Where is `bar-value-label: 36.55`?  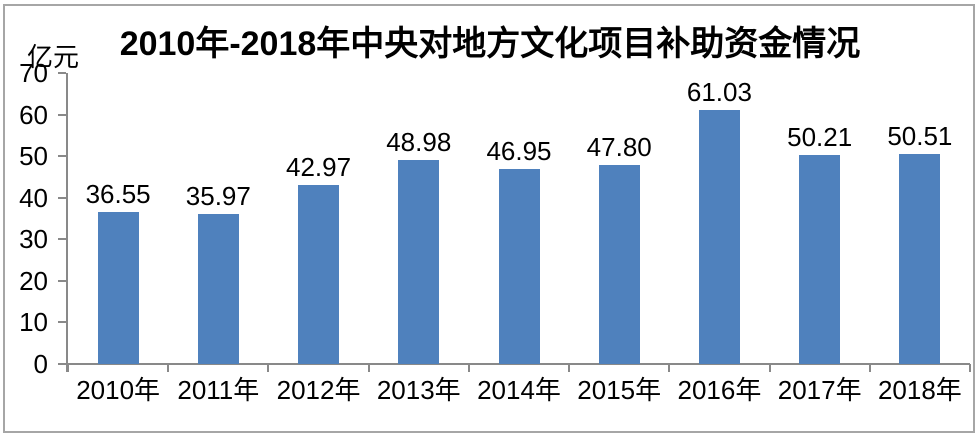 bar-value-label: 36.55 is located at coordinates (118, 194).